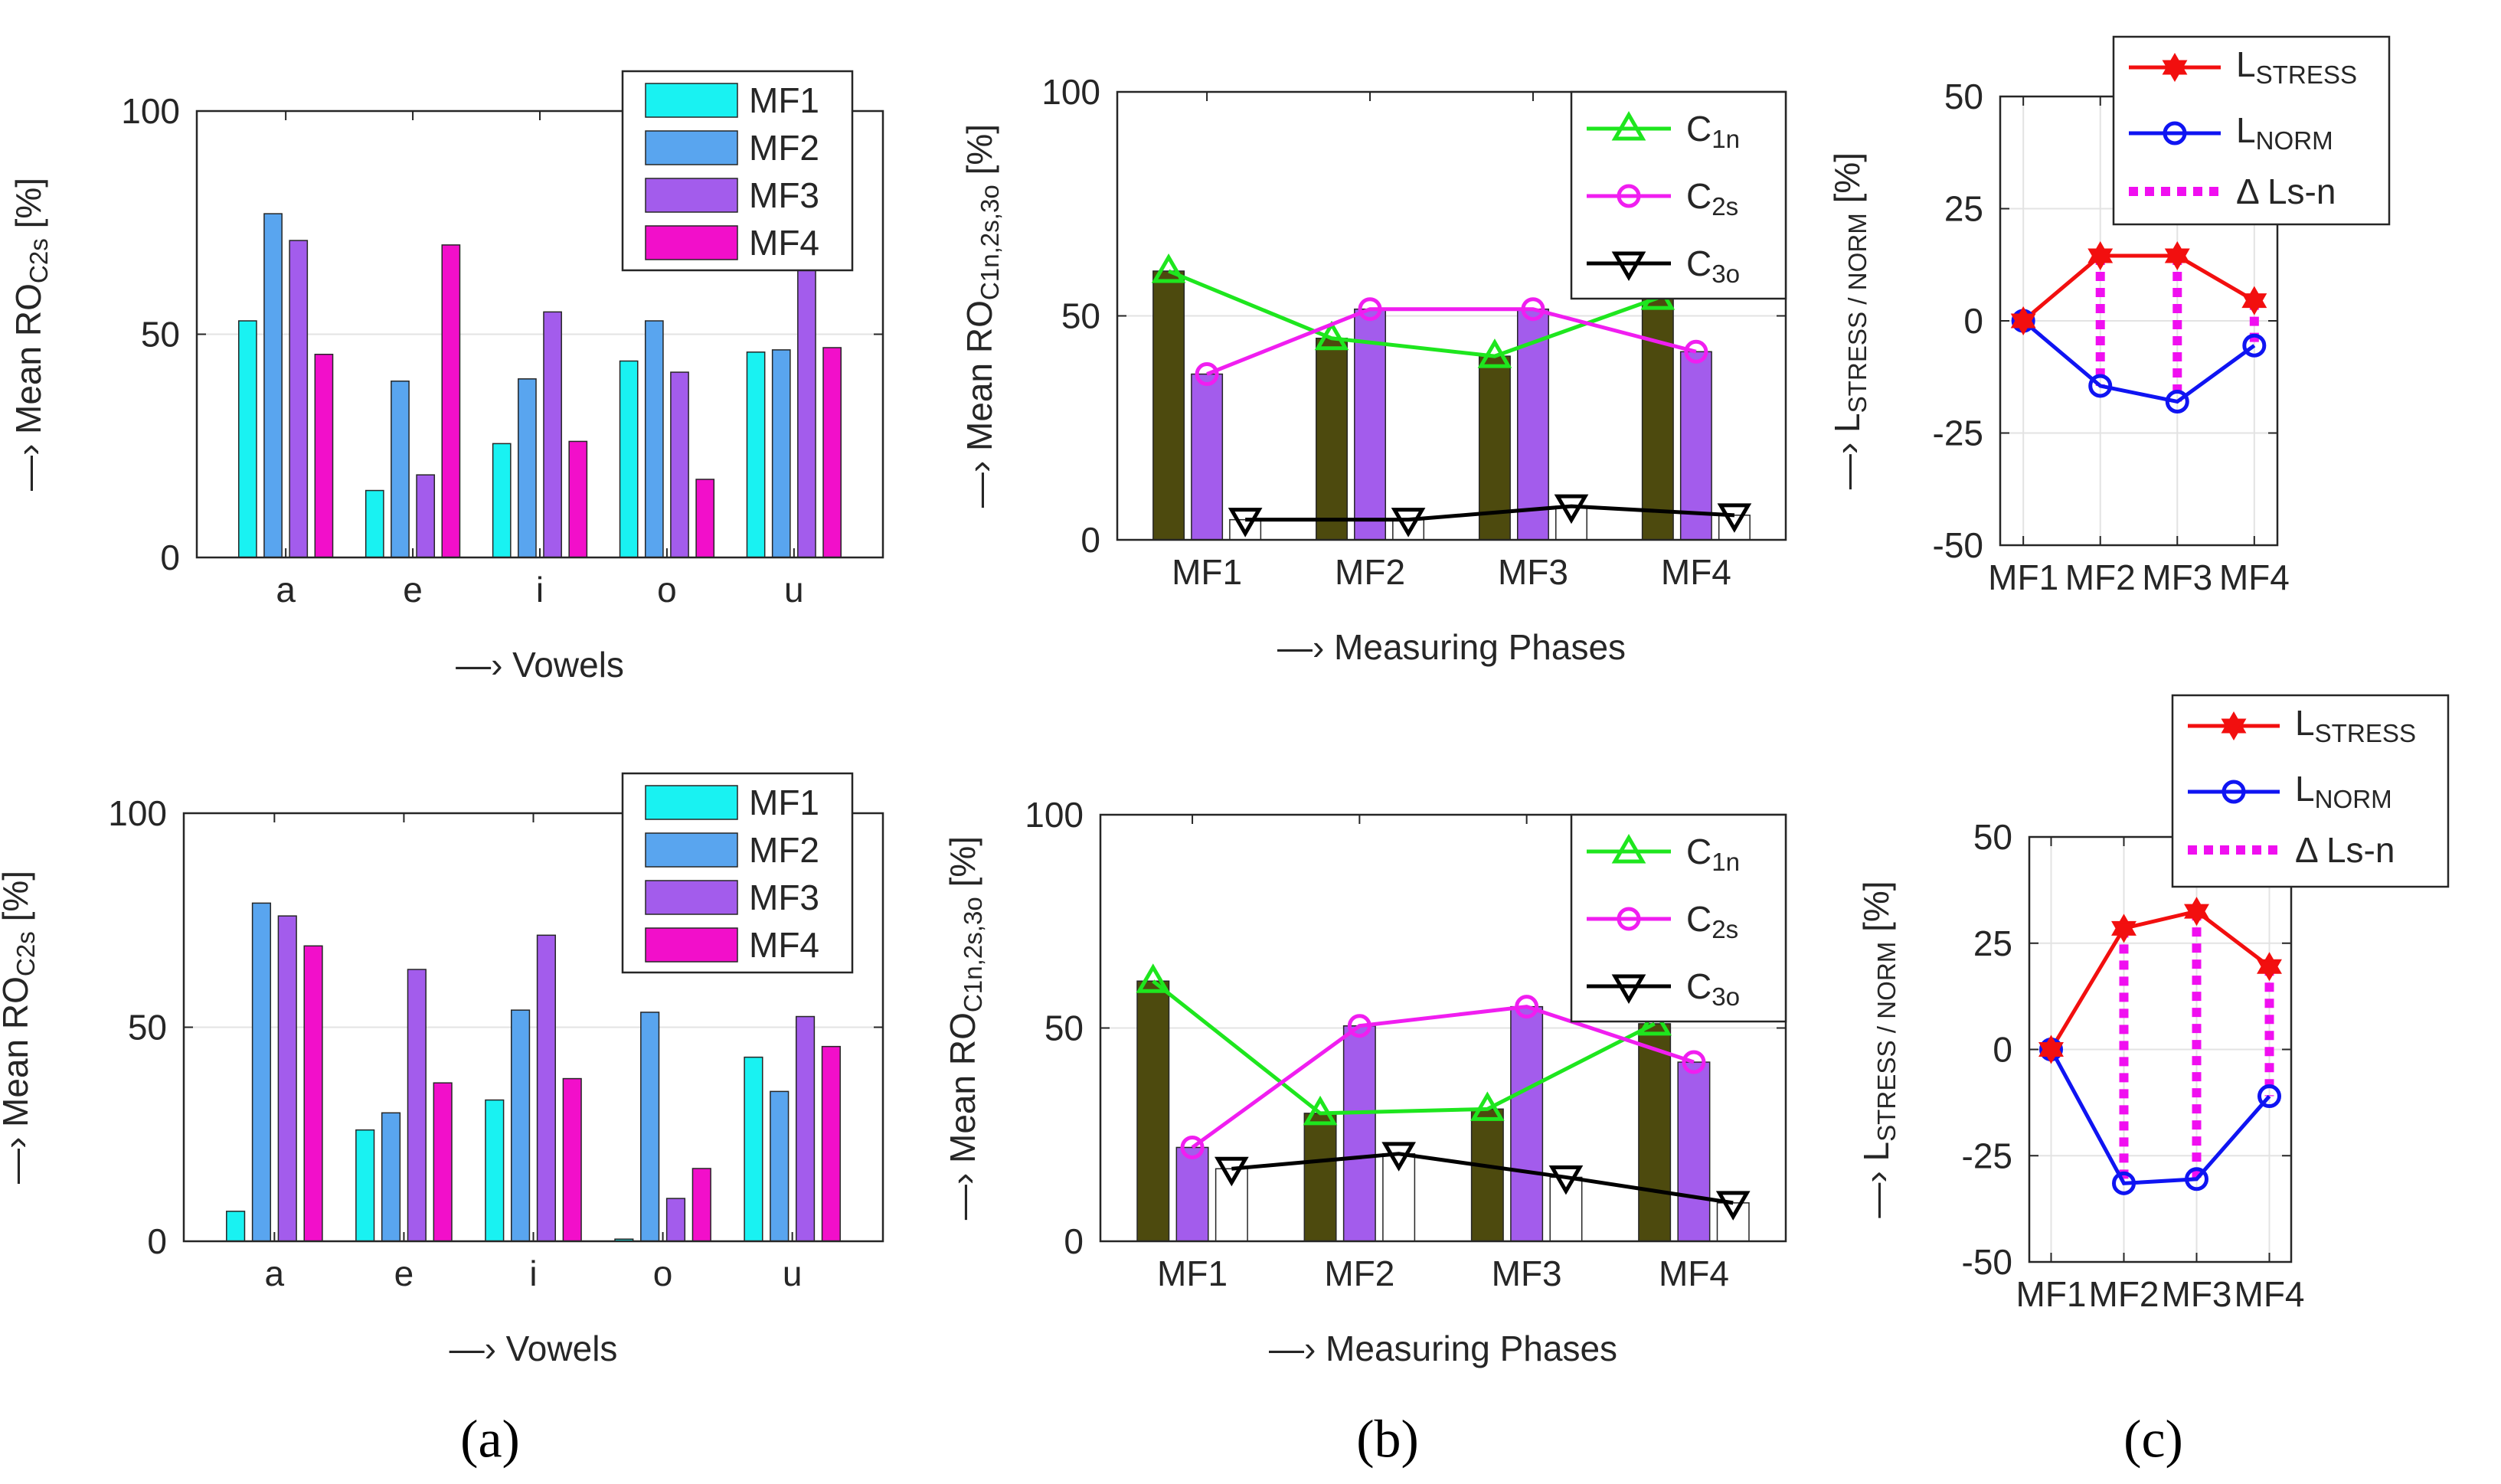 This screenshot has height=1484, width=2501. What do you see at coordinates (667, 590) in the screenshot?
I see `x-tick-label: o` at bounding box center [667, 590].